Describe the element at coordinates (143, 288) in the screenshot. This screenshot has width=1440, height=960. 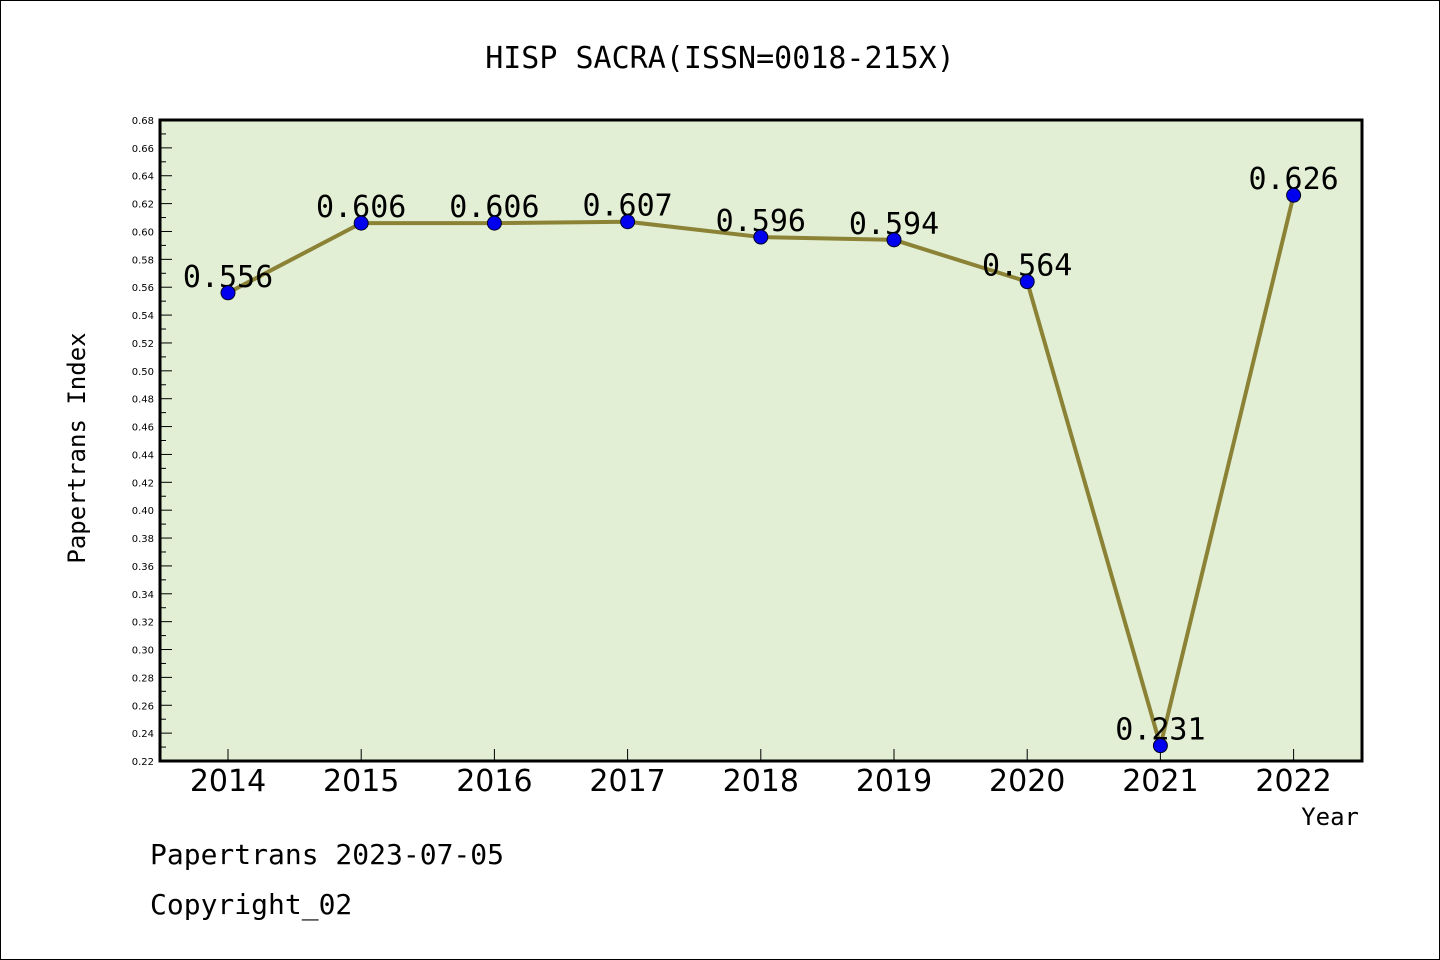
I see `y-tick-label: 0.56` at that location.